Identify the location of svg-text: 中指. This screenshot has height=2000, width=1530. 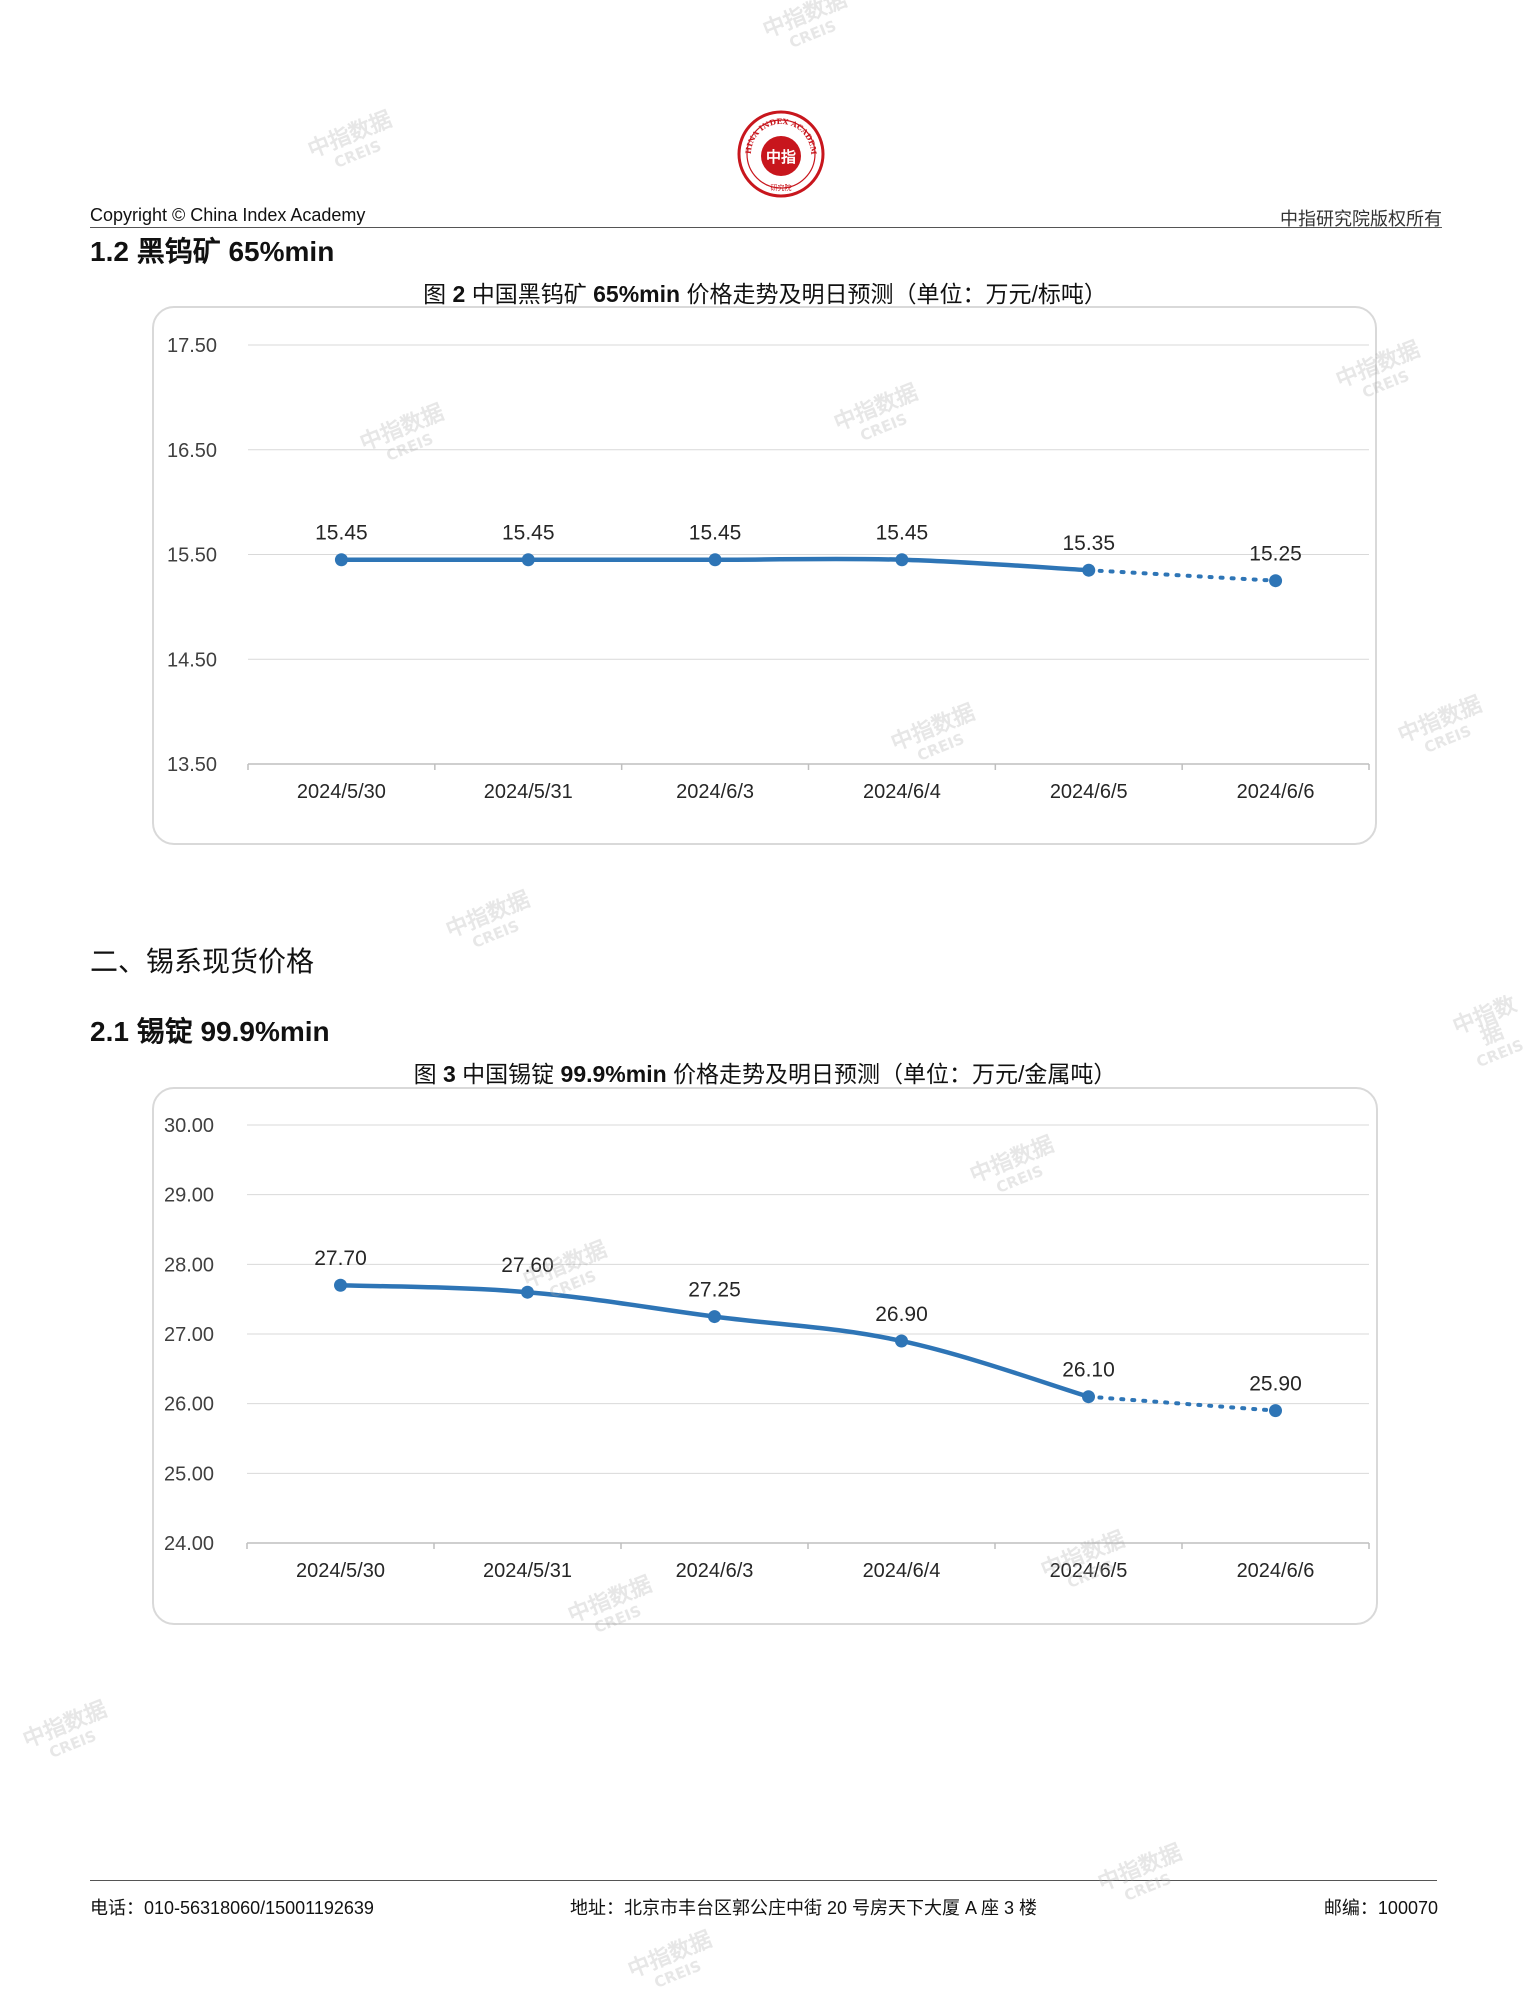
(781, 157).